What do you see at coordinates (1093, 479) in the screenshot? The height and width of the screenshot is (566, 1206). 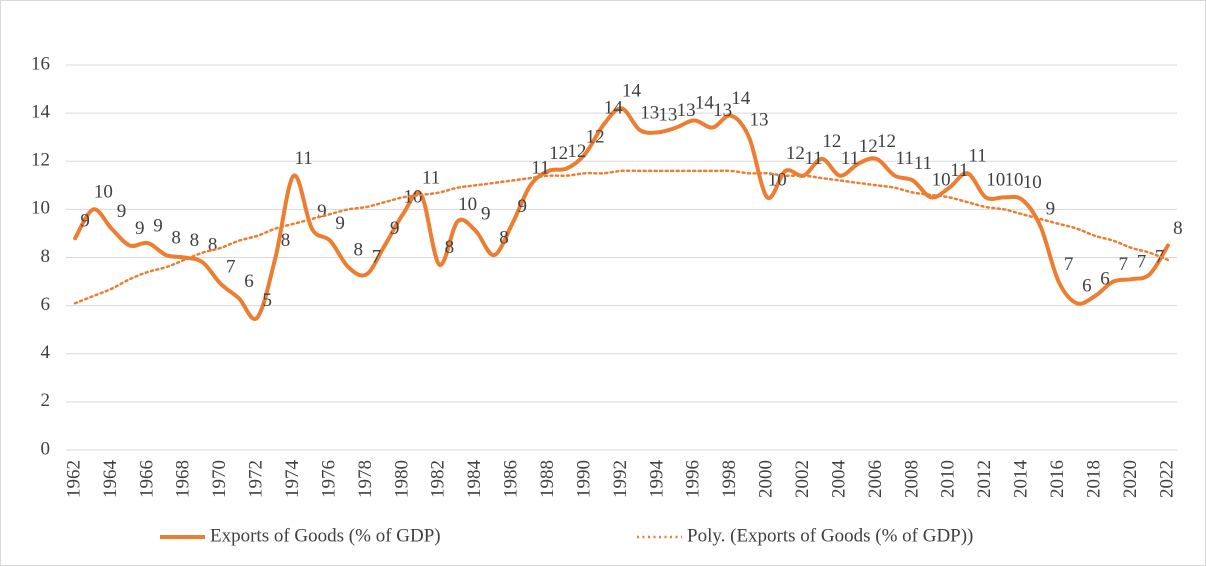 I see `x-tick-label: 2018` at bounding box center [1093, 479].